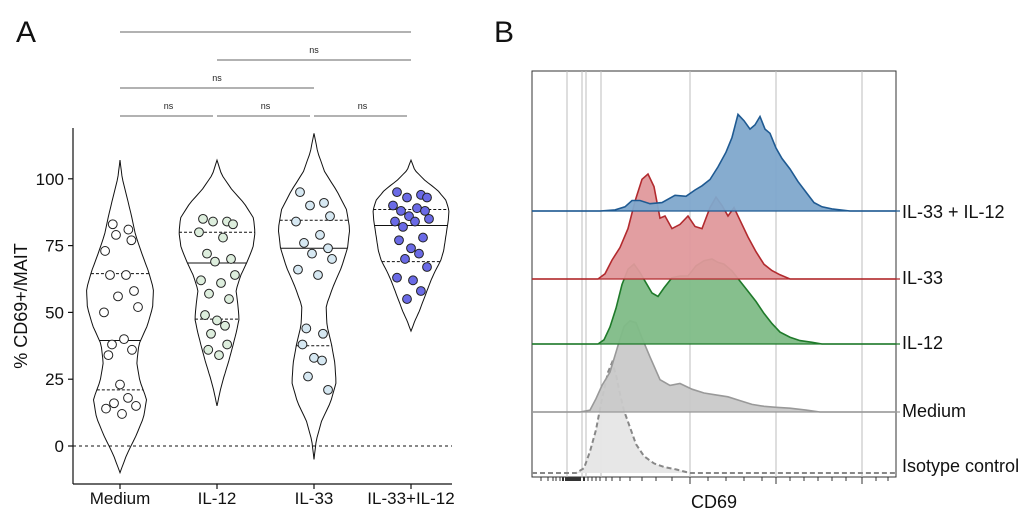  I want to click on panel-b-letter: B, so click(504, 32).